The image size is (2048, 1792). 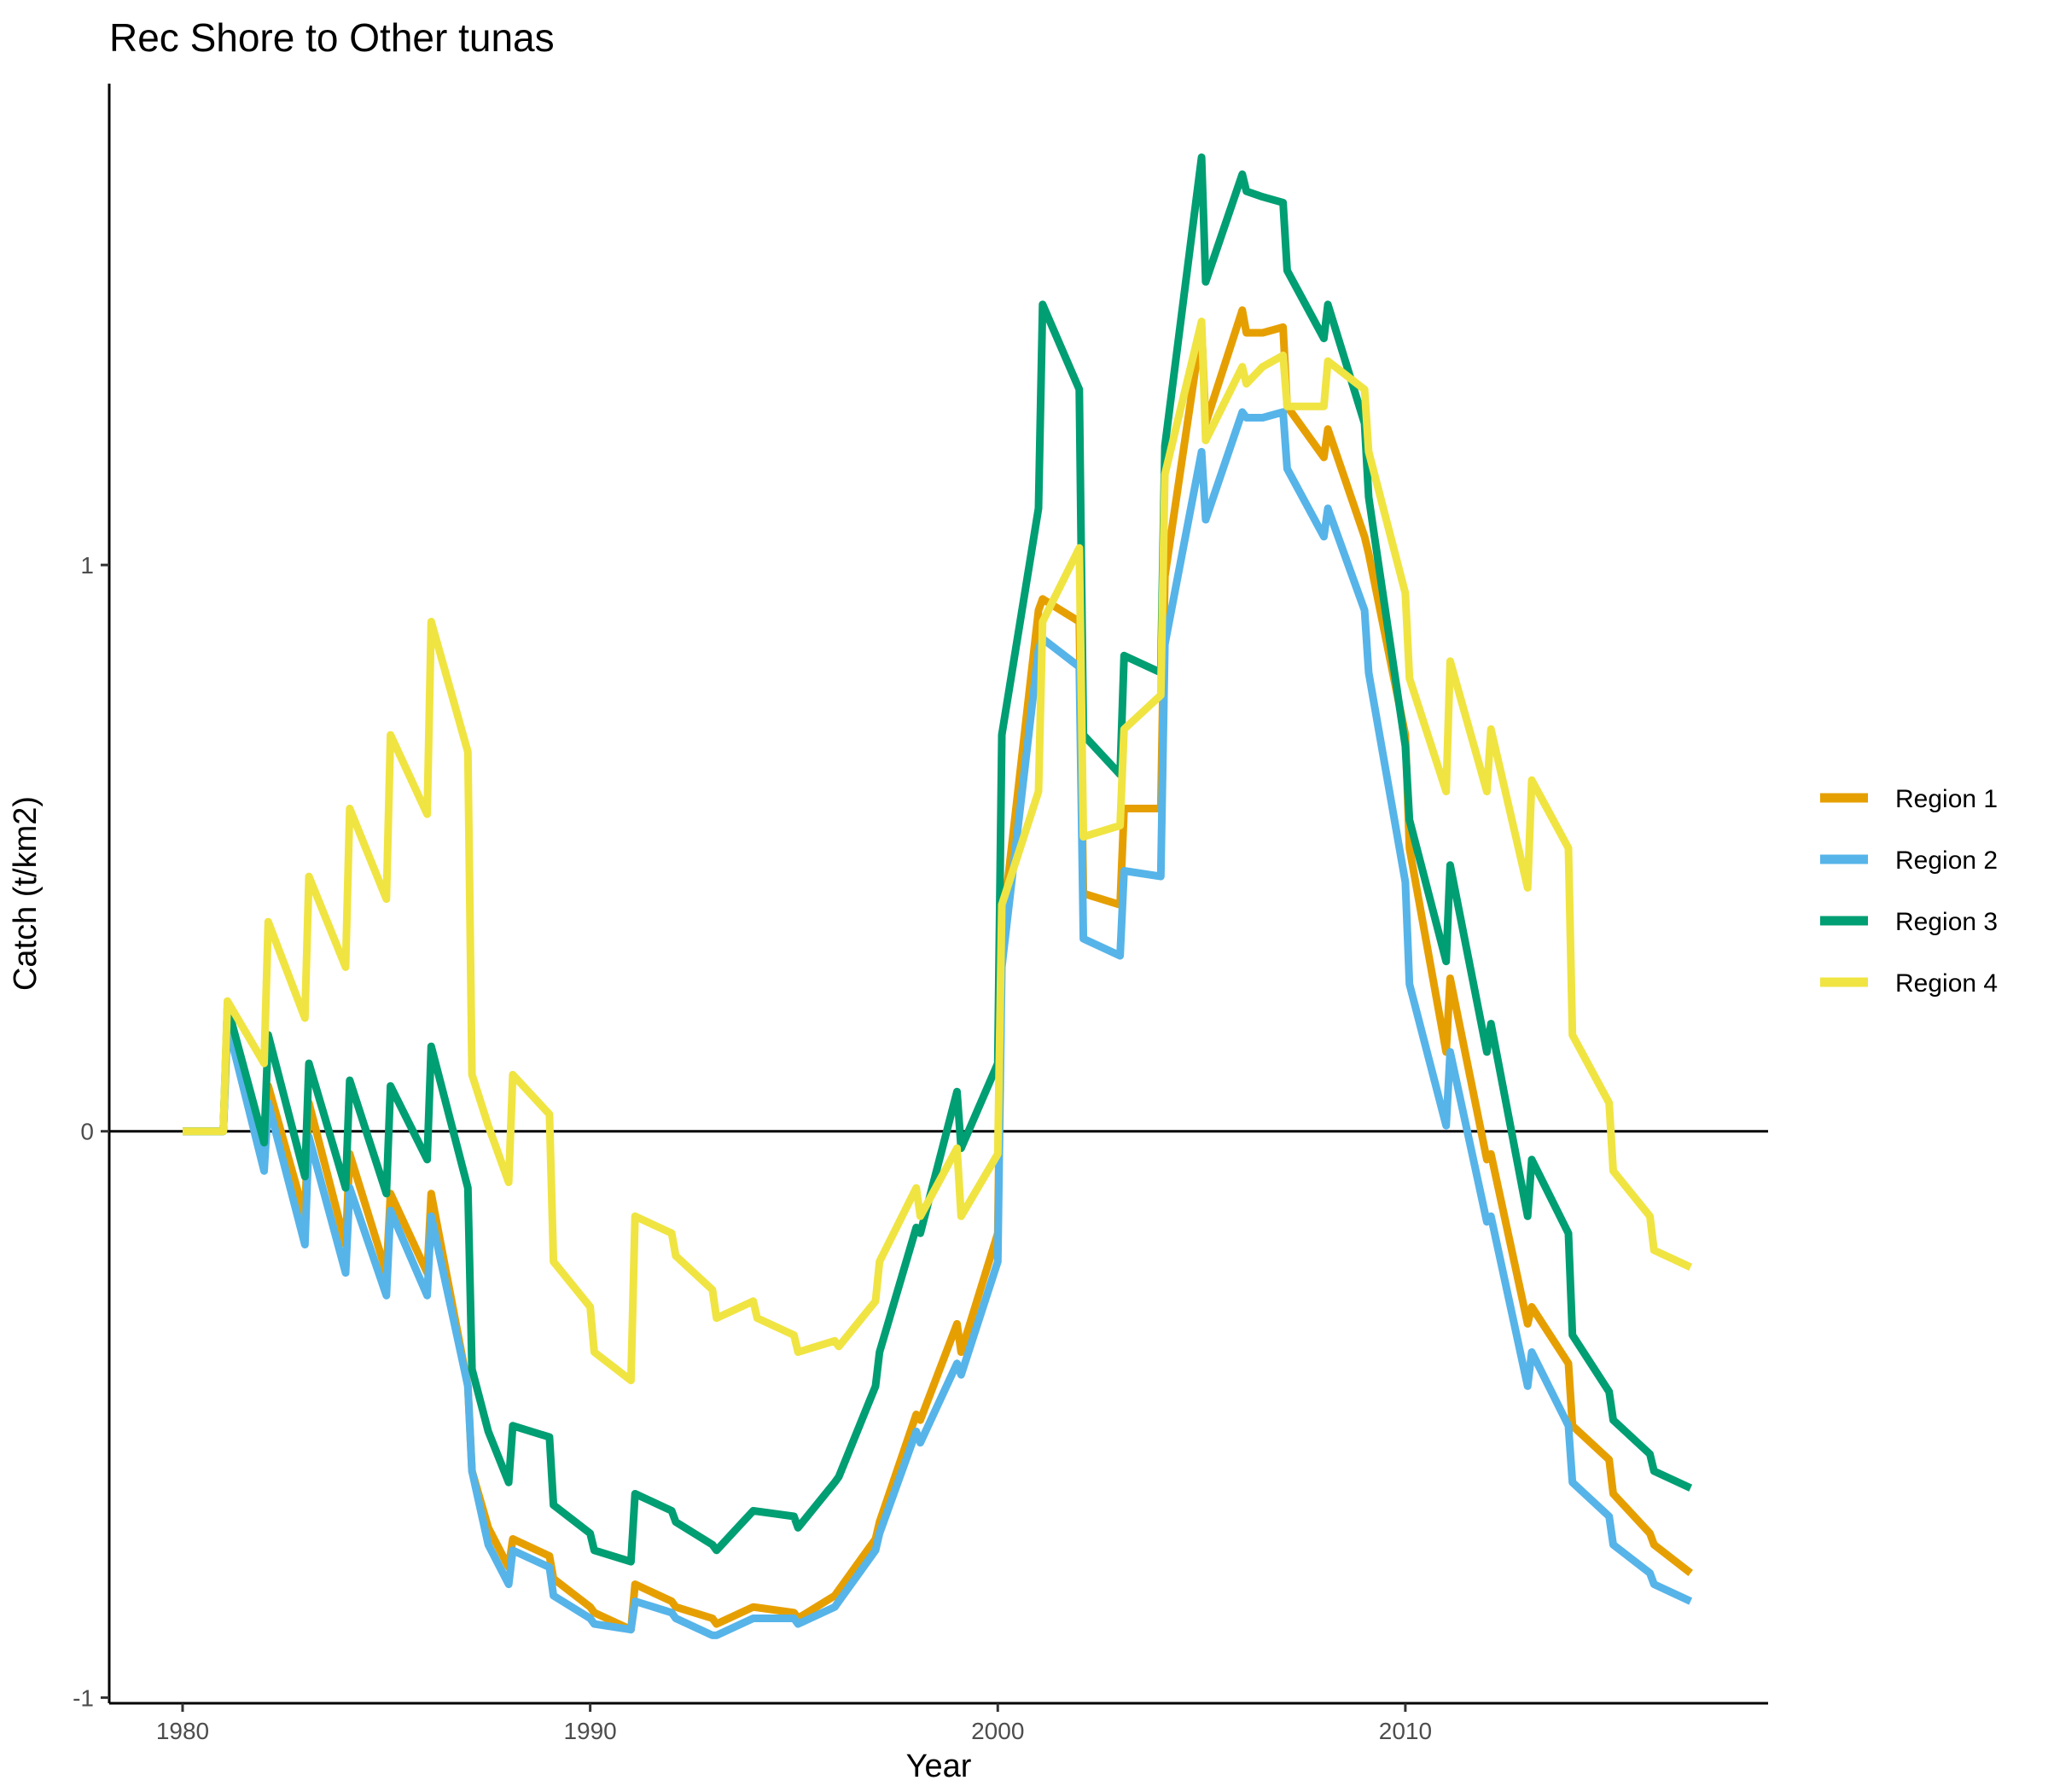 What do you see at coordinates (589, 1731) in the screenshot?
I see `x-tick-label: 1990` at bounding box center [589, 1731].